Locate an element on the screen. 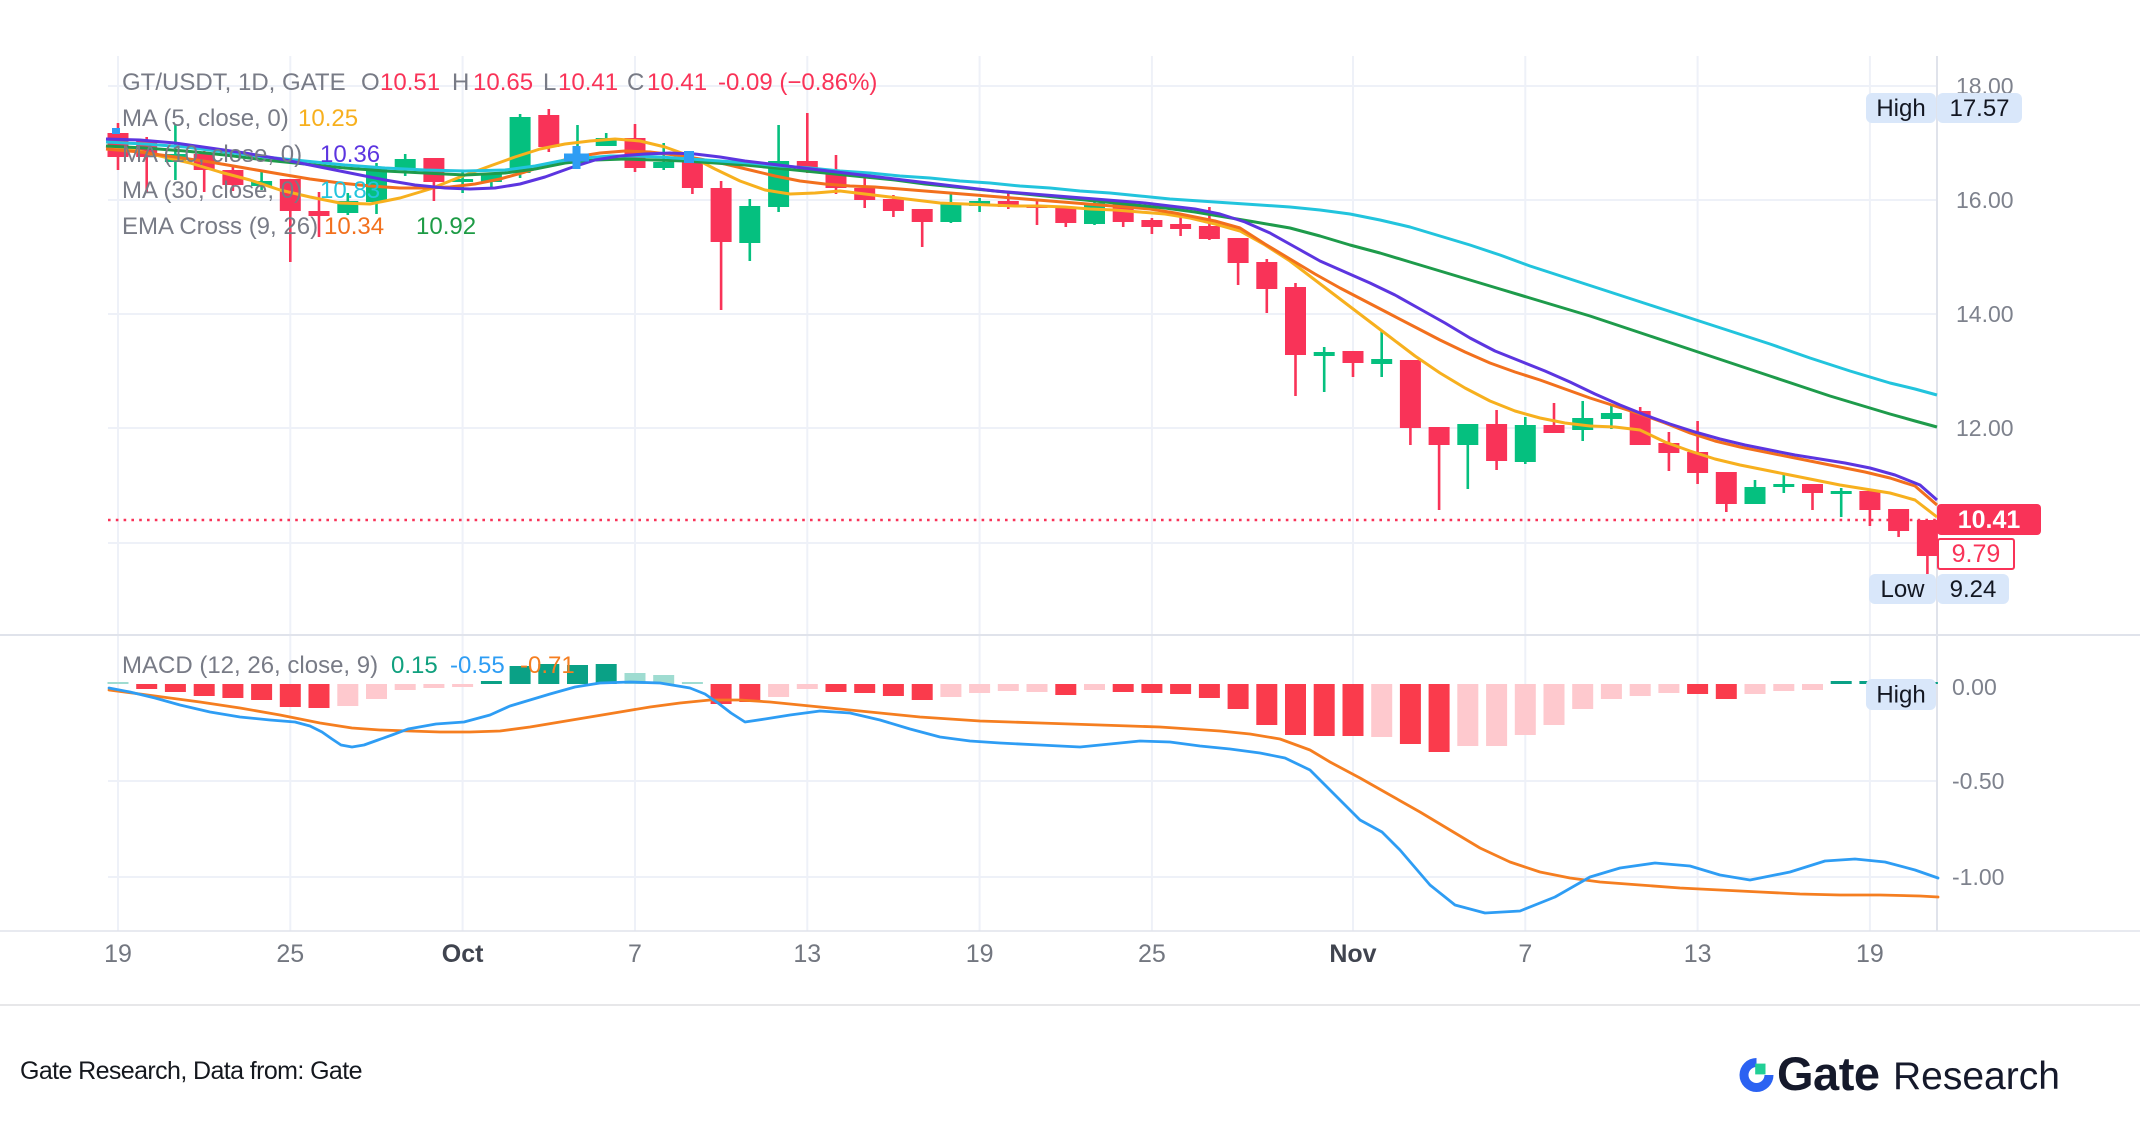 The width and height of the screenshot is (2140, 1138). svg-text: 10.25 is located at coordinates (328, 118).